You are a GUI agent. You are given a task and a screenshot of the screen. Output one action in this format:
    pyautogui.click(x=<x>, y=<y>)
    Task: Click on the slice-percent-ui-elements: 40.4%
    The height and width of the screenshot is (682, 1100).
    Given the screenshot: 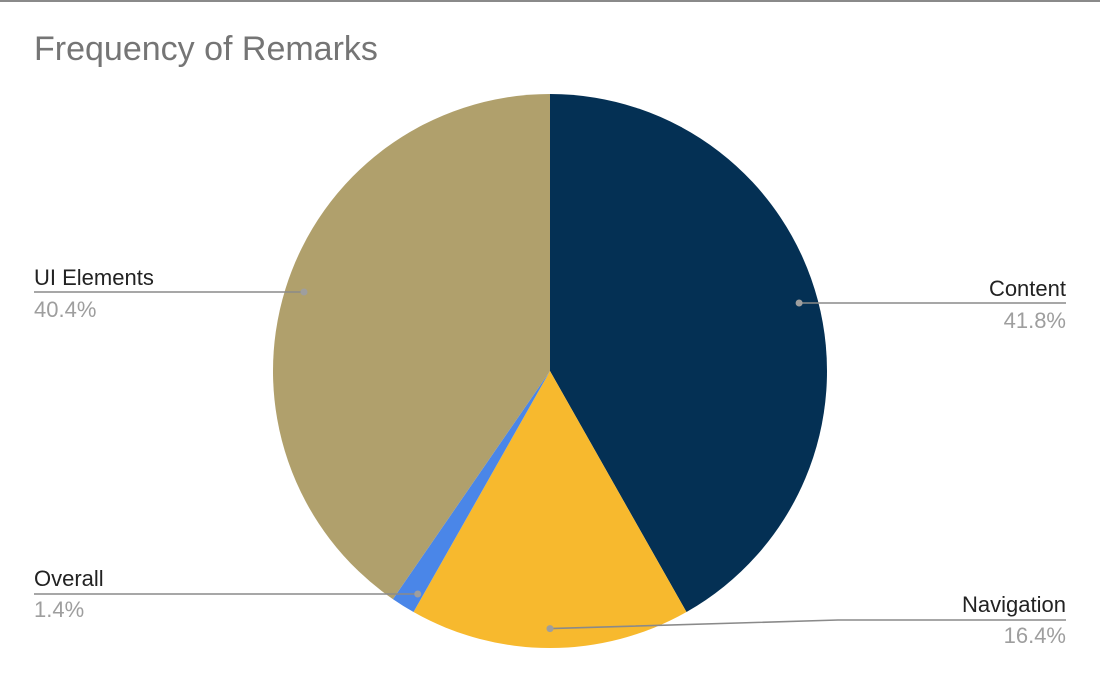 What is the action you would take?
    pyautogui.click(x=65, y=309)
    